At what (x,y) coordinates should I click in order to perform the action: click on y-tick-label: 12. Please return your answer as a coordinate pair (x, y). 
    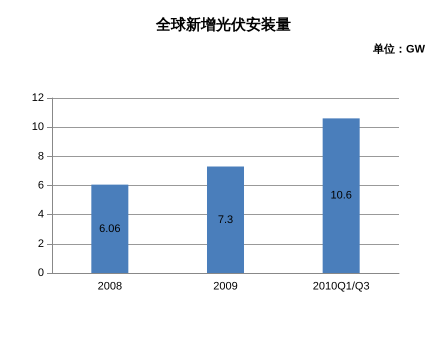
    Looking at the image, I should click on (38, 98).